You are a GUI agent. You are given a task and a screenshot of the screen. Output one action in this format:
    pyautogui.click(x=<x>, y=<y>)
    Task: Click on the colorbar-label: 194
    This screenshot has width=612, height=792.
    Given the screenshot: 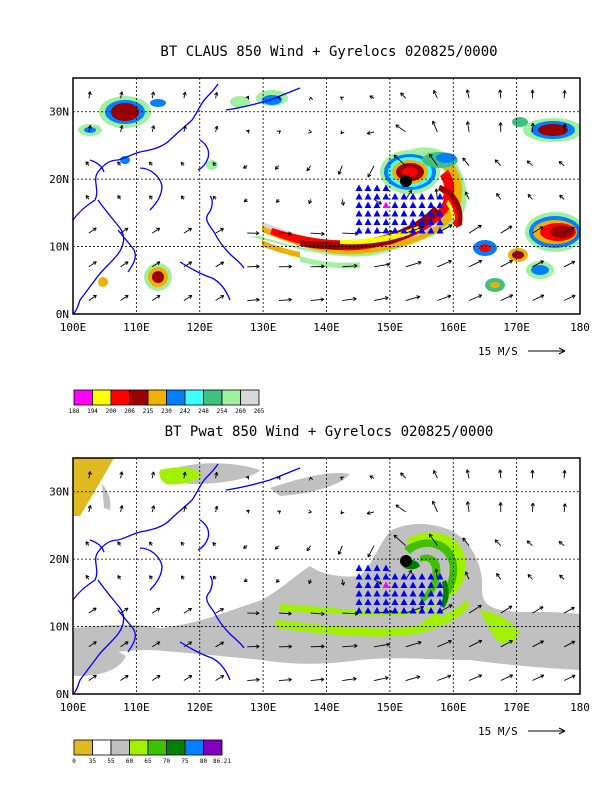 What is the action you would take?
    pyautogui.click(x=92, y=411)
    